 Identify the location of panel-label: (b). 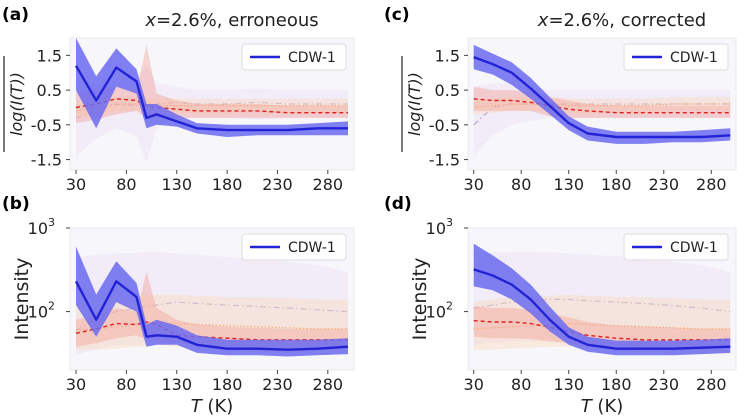
(16, 204).